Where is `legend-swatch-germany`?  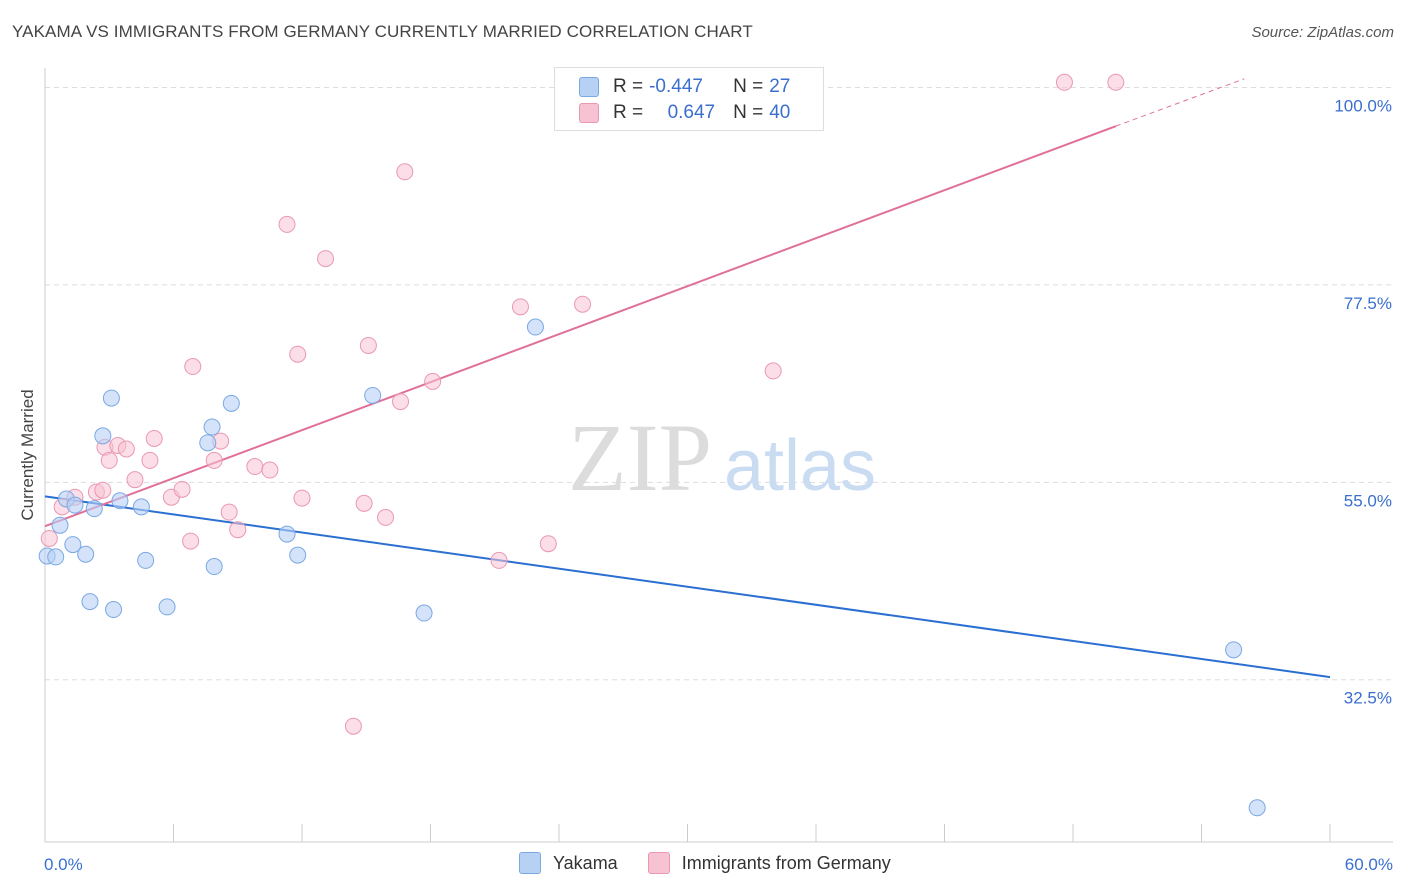
legend-swatch-germany is located at coordinates (589, 113).